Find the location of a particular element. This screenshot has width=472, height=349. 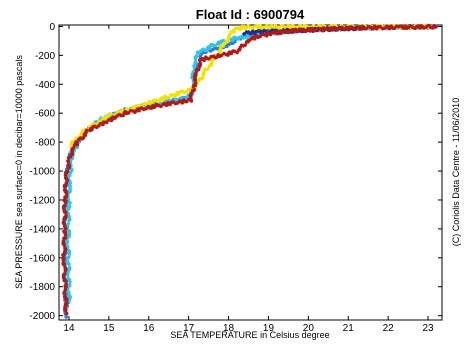

y-tick-label: -1000 is located at coordinates (42, 172).